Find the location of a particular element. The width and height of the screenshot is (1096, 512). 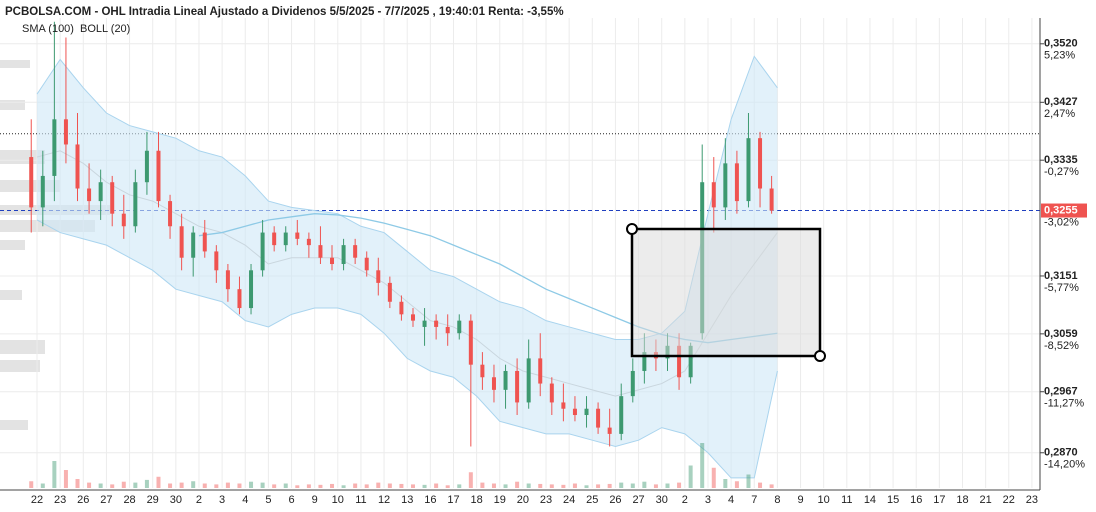

legend-sma: SMA (100) is located at coordinates (48, 29).